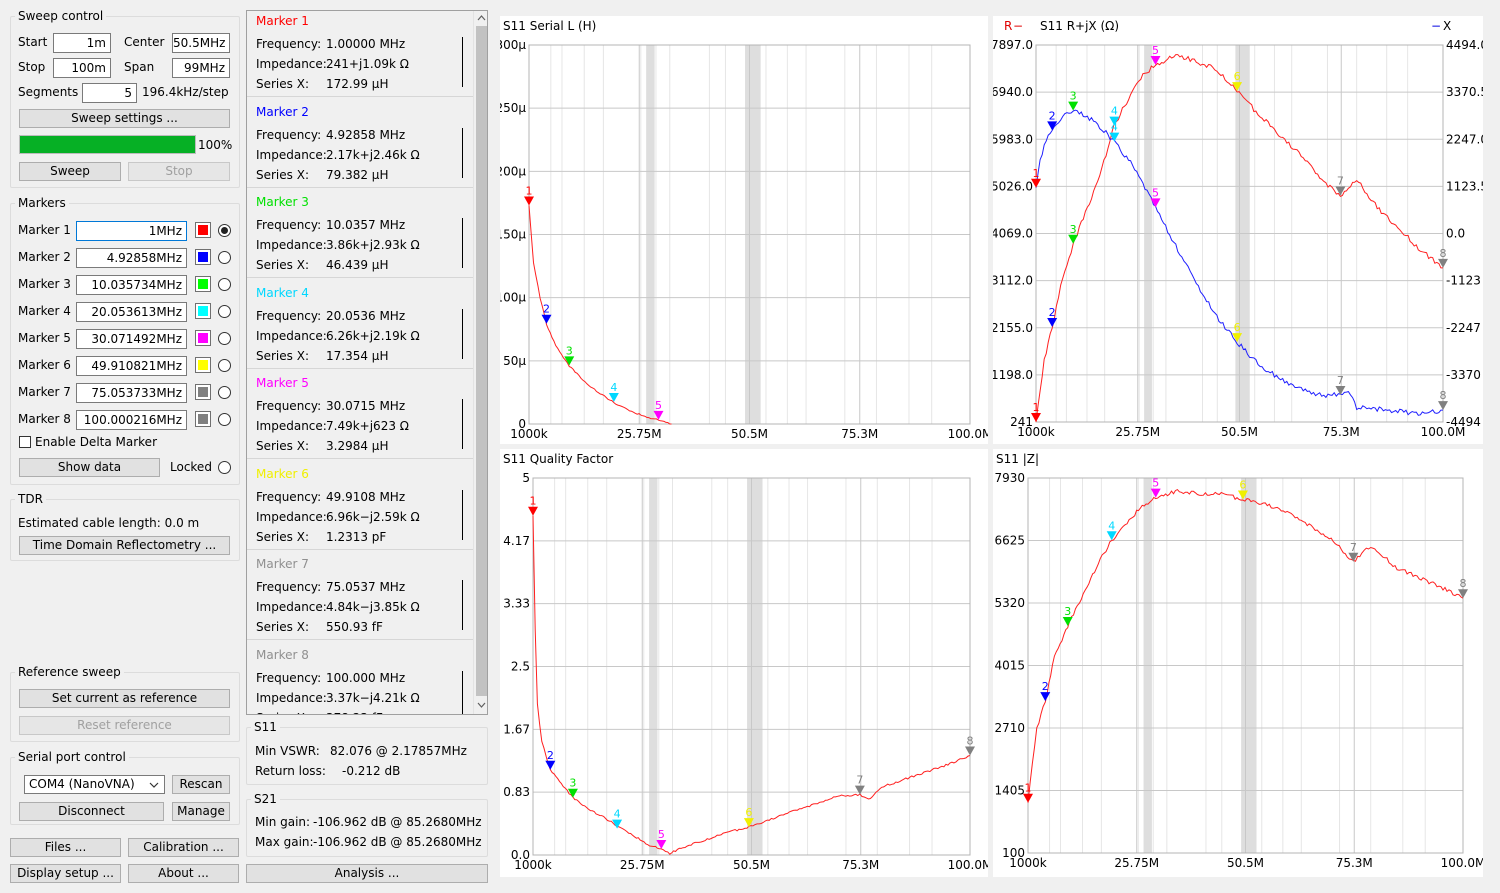 This screenshot has width=1500, height=893. Describe the element at coordinates (1464, 139) in the screenshot. I see `r-jx-y2-tick: 2247.0` at that location.